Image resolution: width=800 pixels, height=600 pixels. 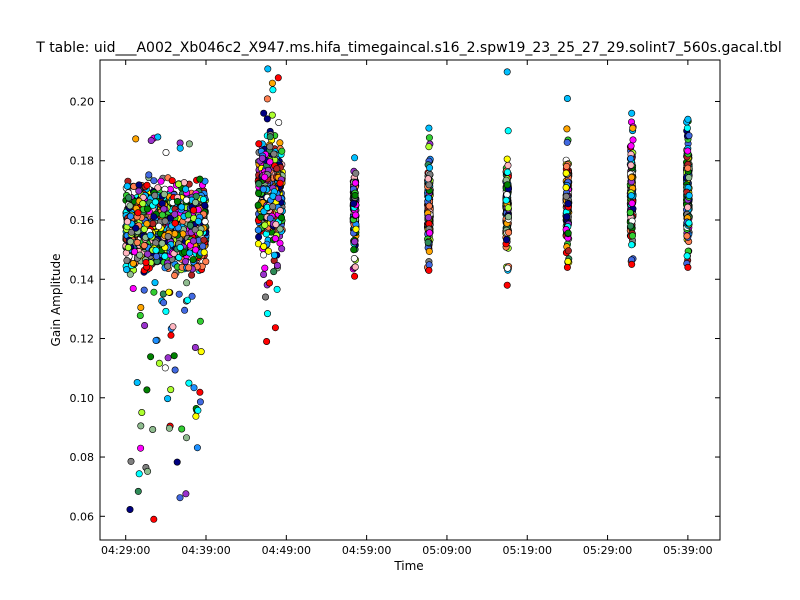 What do you see at coordinates (607, 550) in the screenshot?
I see `x-tick-label: 05:29:00` at bounding box center [607, 550].